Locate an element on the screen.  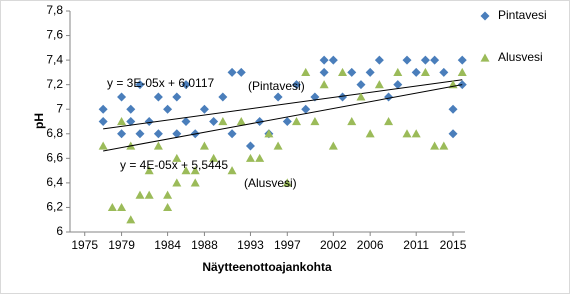
legend-label: Alusvesi is located at coordinates (520, 57).